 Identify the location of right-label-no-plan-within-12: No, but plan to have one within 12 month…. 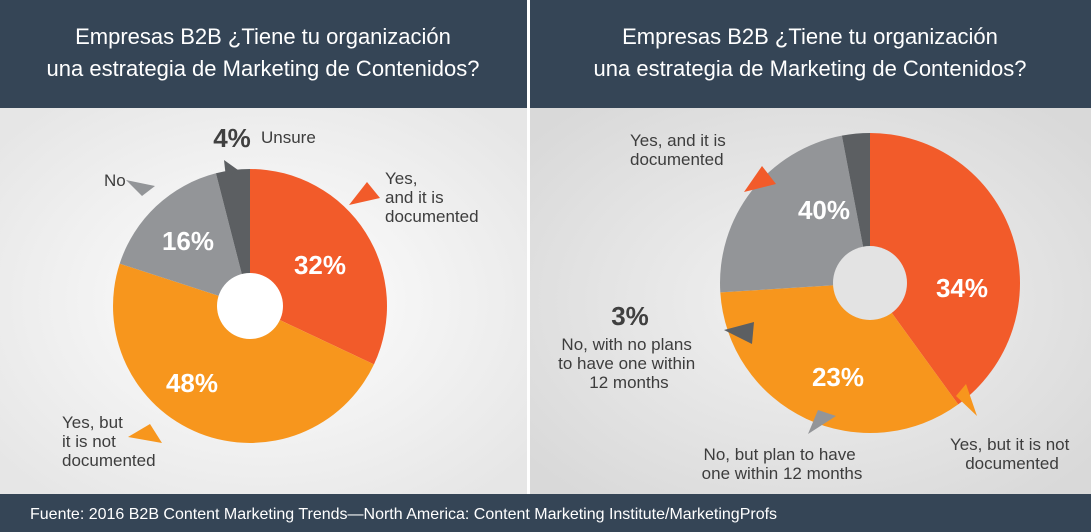
(782, 464).